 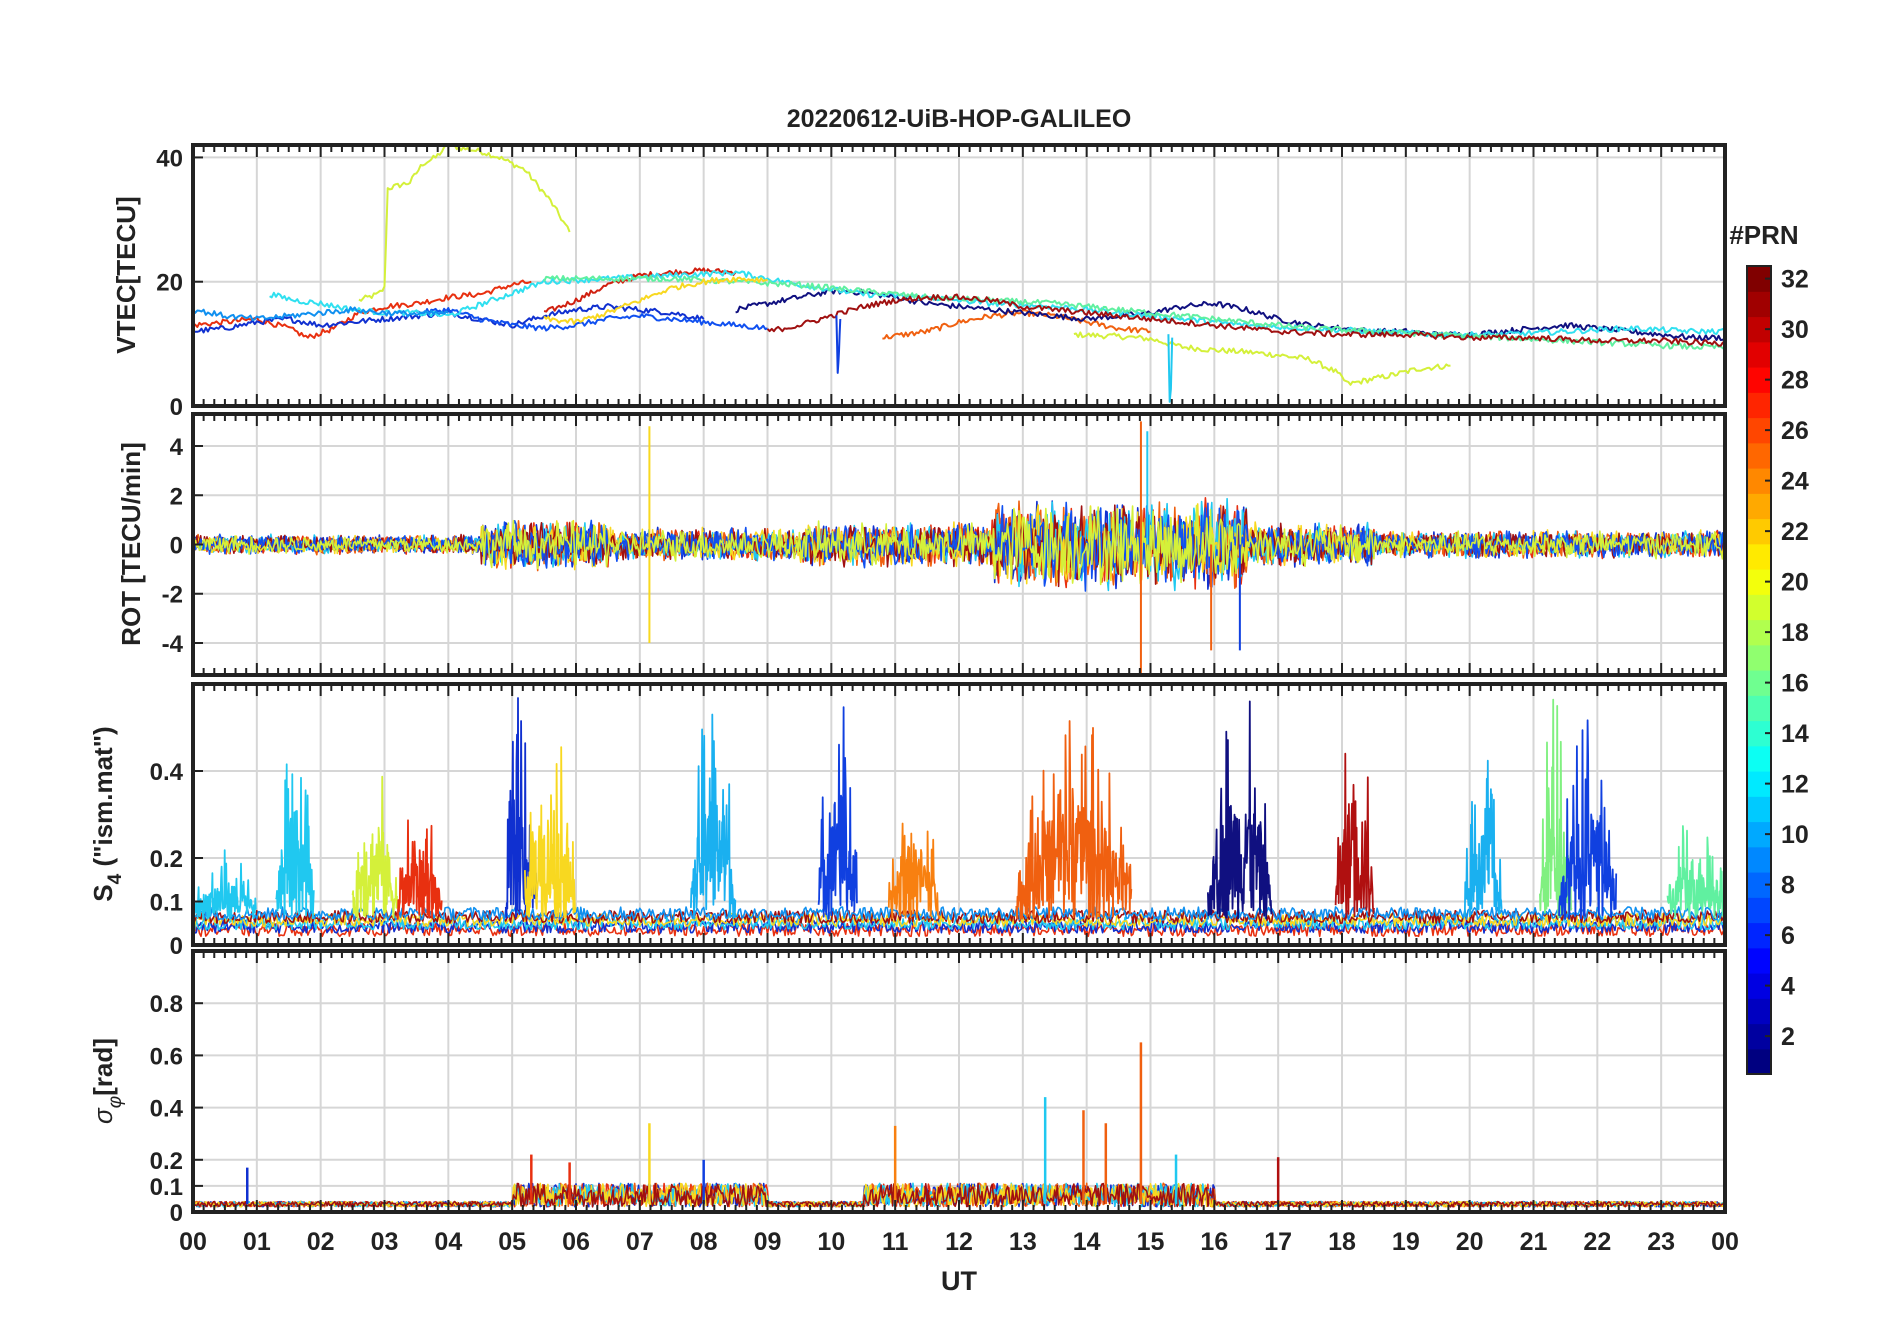 What do you see at coordinates (166, 1187) in the screenshot?
I see `y-tick-label: 0.1` at bounding box center [166, 1187].